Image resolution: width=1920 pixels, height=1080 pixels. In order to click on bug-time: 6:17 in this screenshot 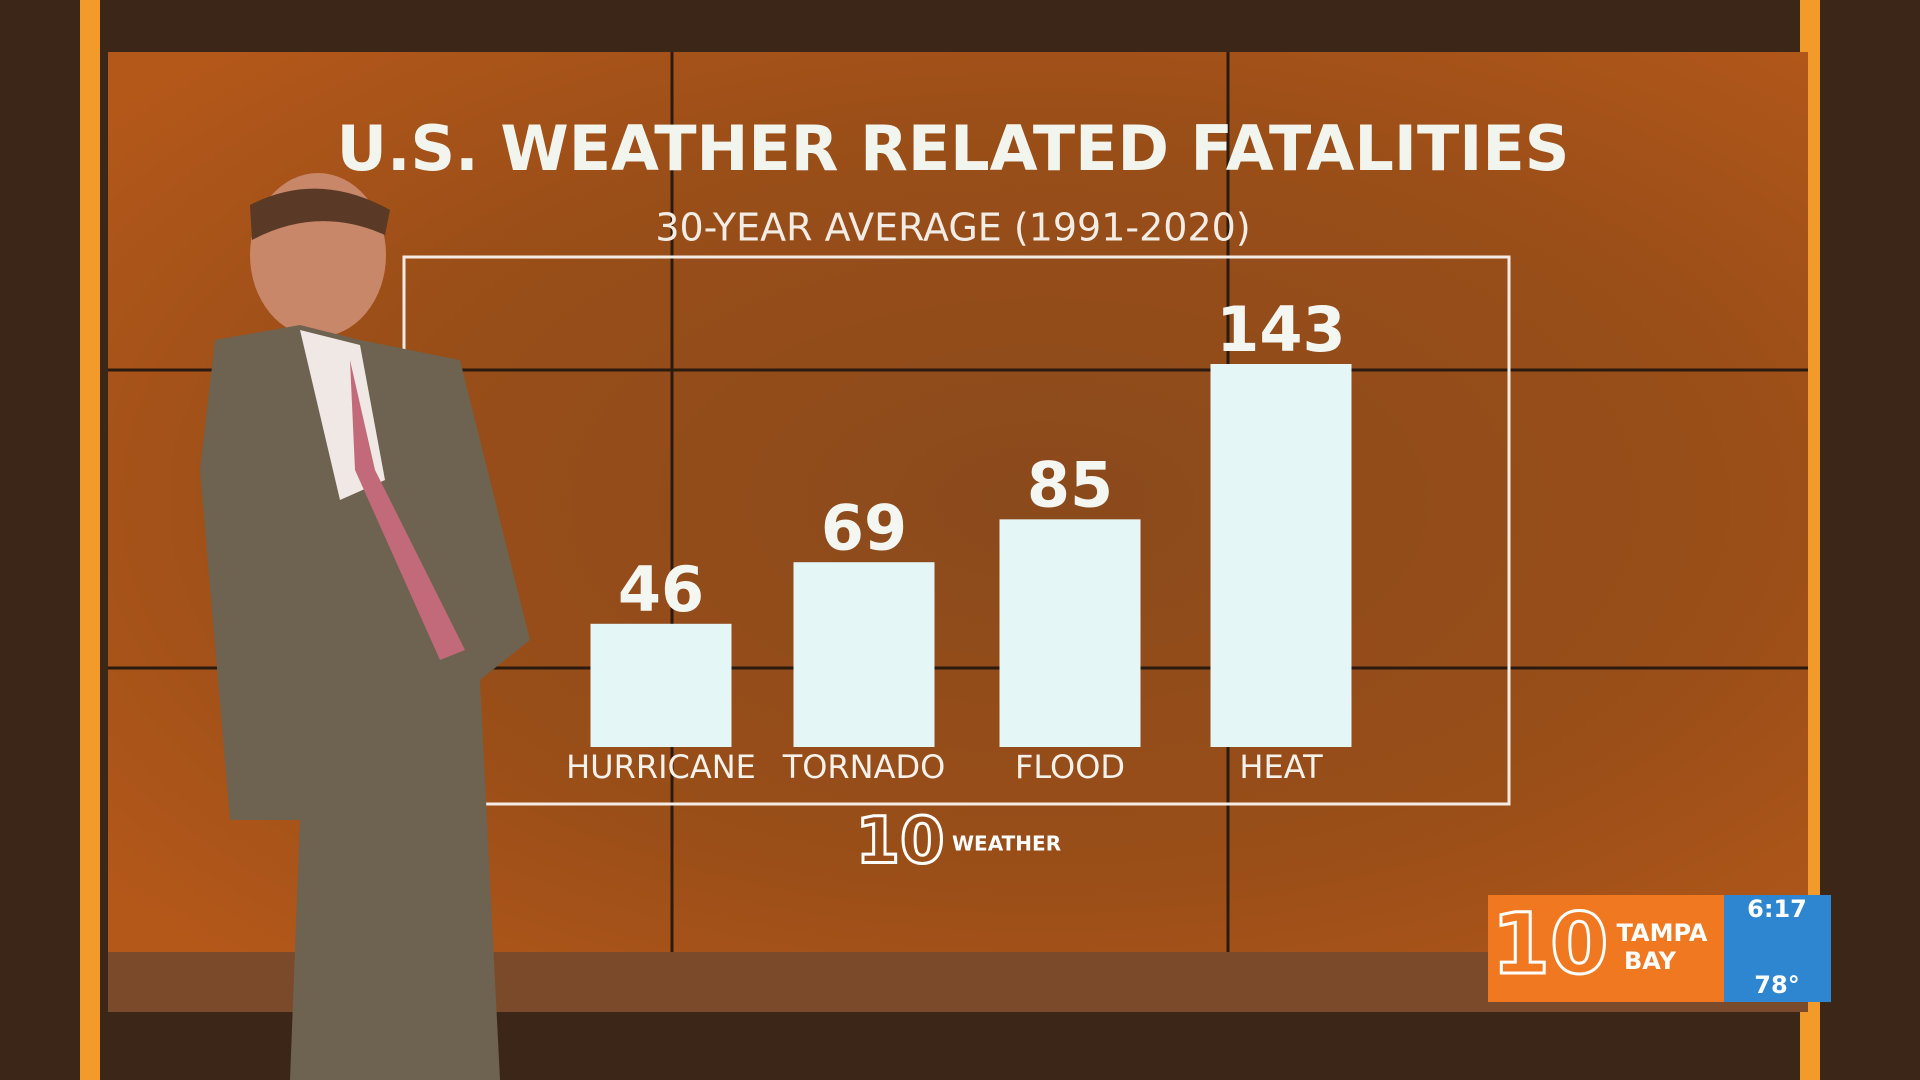, I will do `click(1777, 909)`.